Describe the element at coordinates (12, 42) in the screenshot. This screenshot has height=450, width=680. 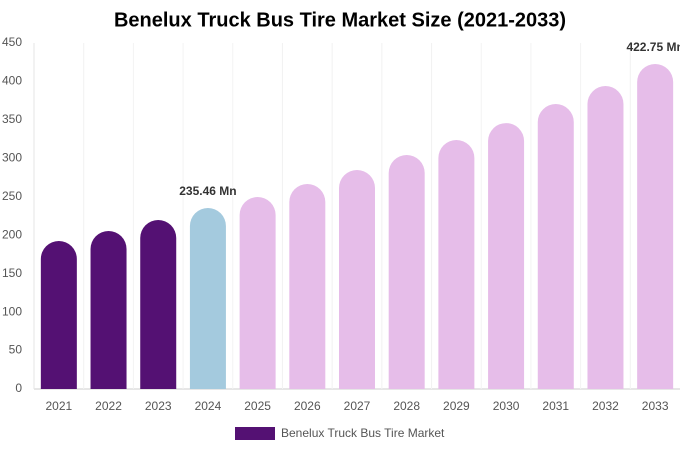
I see `y-tick-label: 450` at that location.